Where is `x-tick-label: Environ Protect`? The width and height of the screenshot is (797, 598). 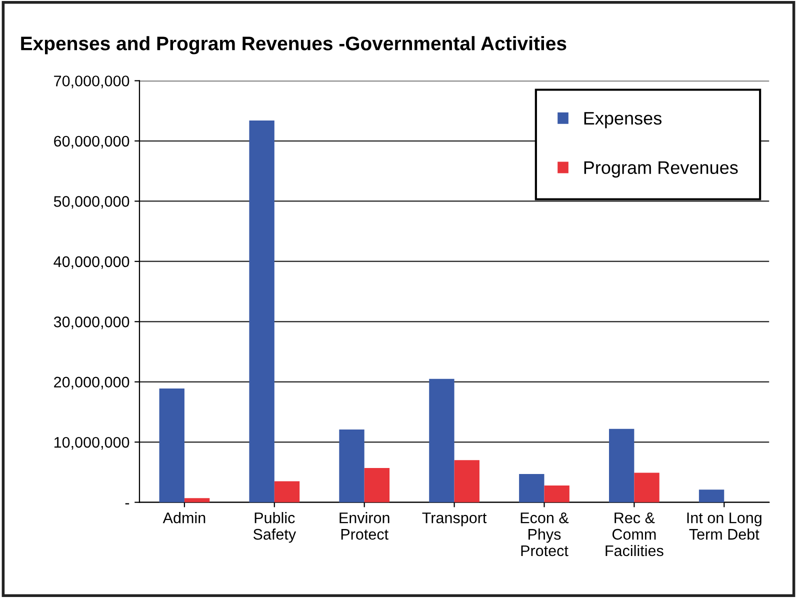
x-tick-label: Environ Protect is located at coordinates (365, 526).